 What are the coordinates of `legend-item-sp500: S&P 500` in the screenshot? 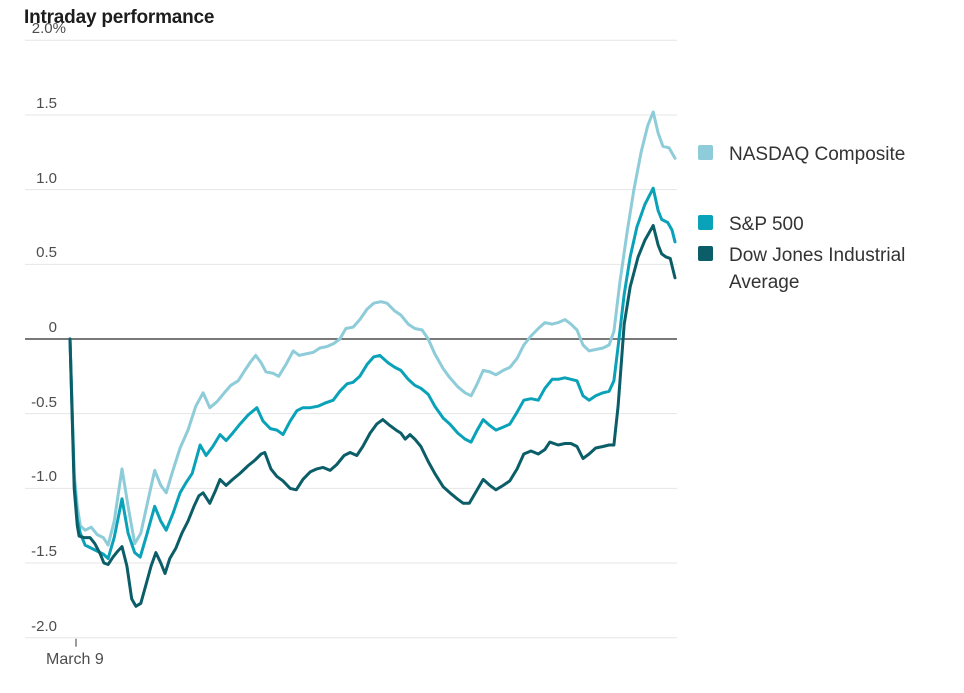 It's located at (812, 224).